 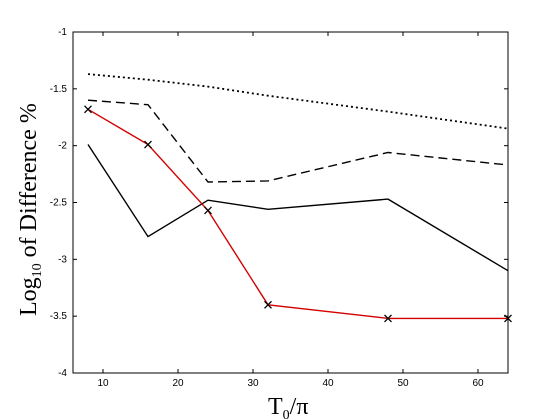 What do you see at coordinates (328, 383) in the screenshot?
I see `x-tick-label: 40` at bounding box center [328, 383].